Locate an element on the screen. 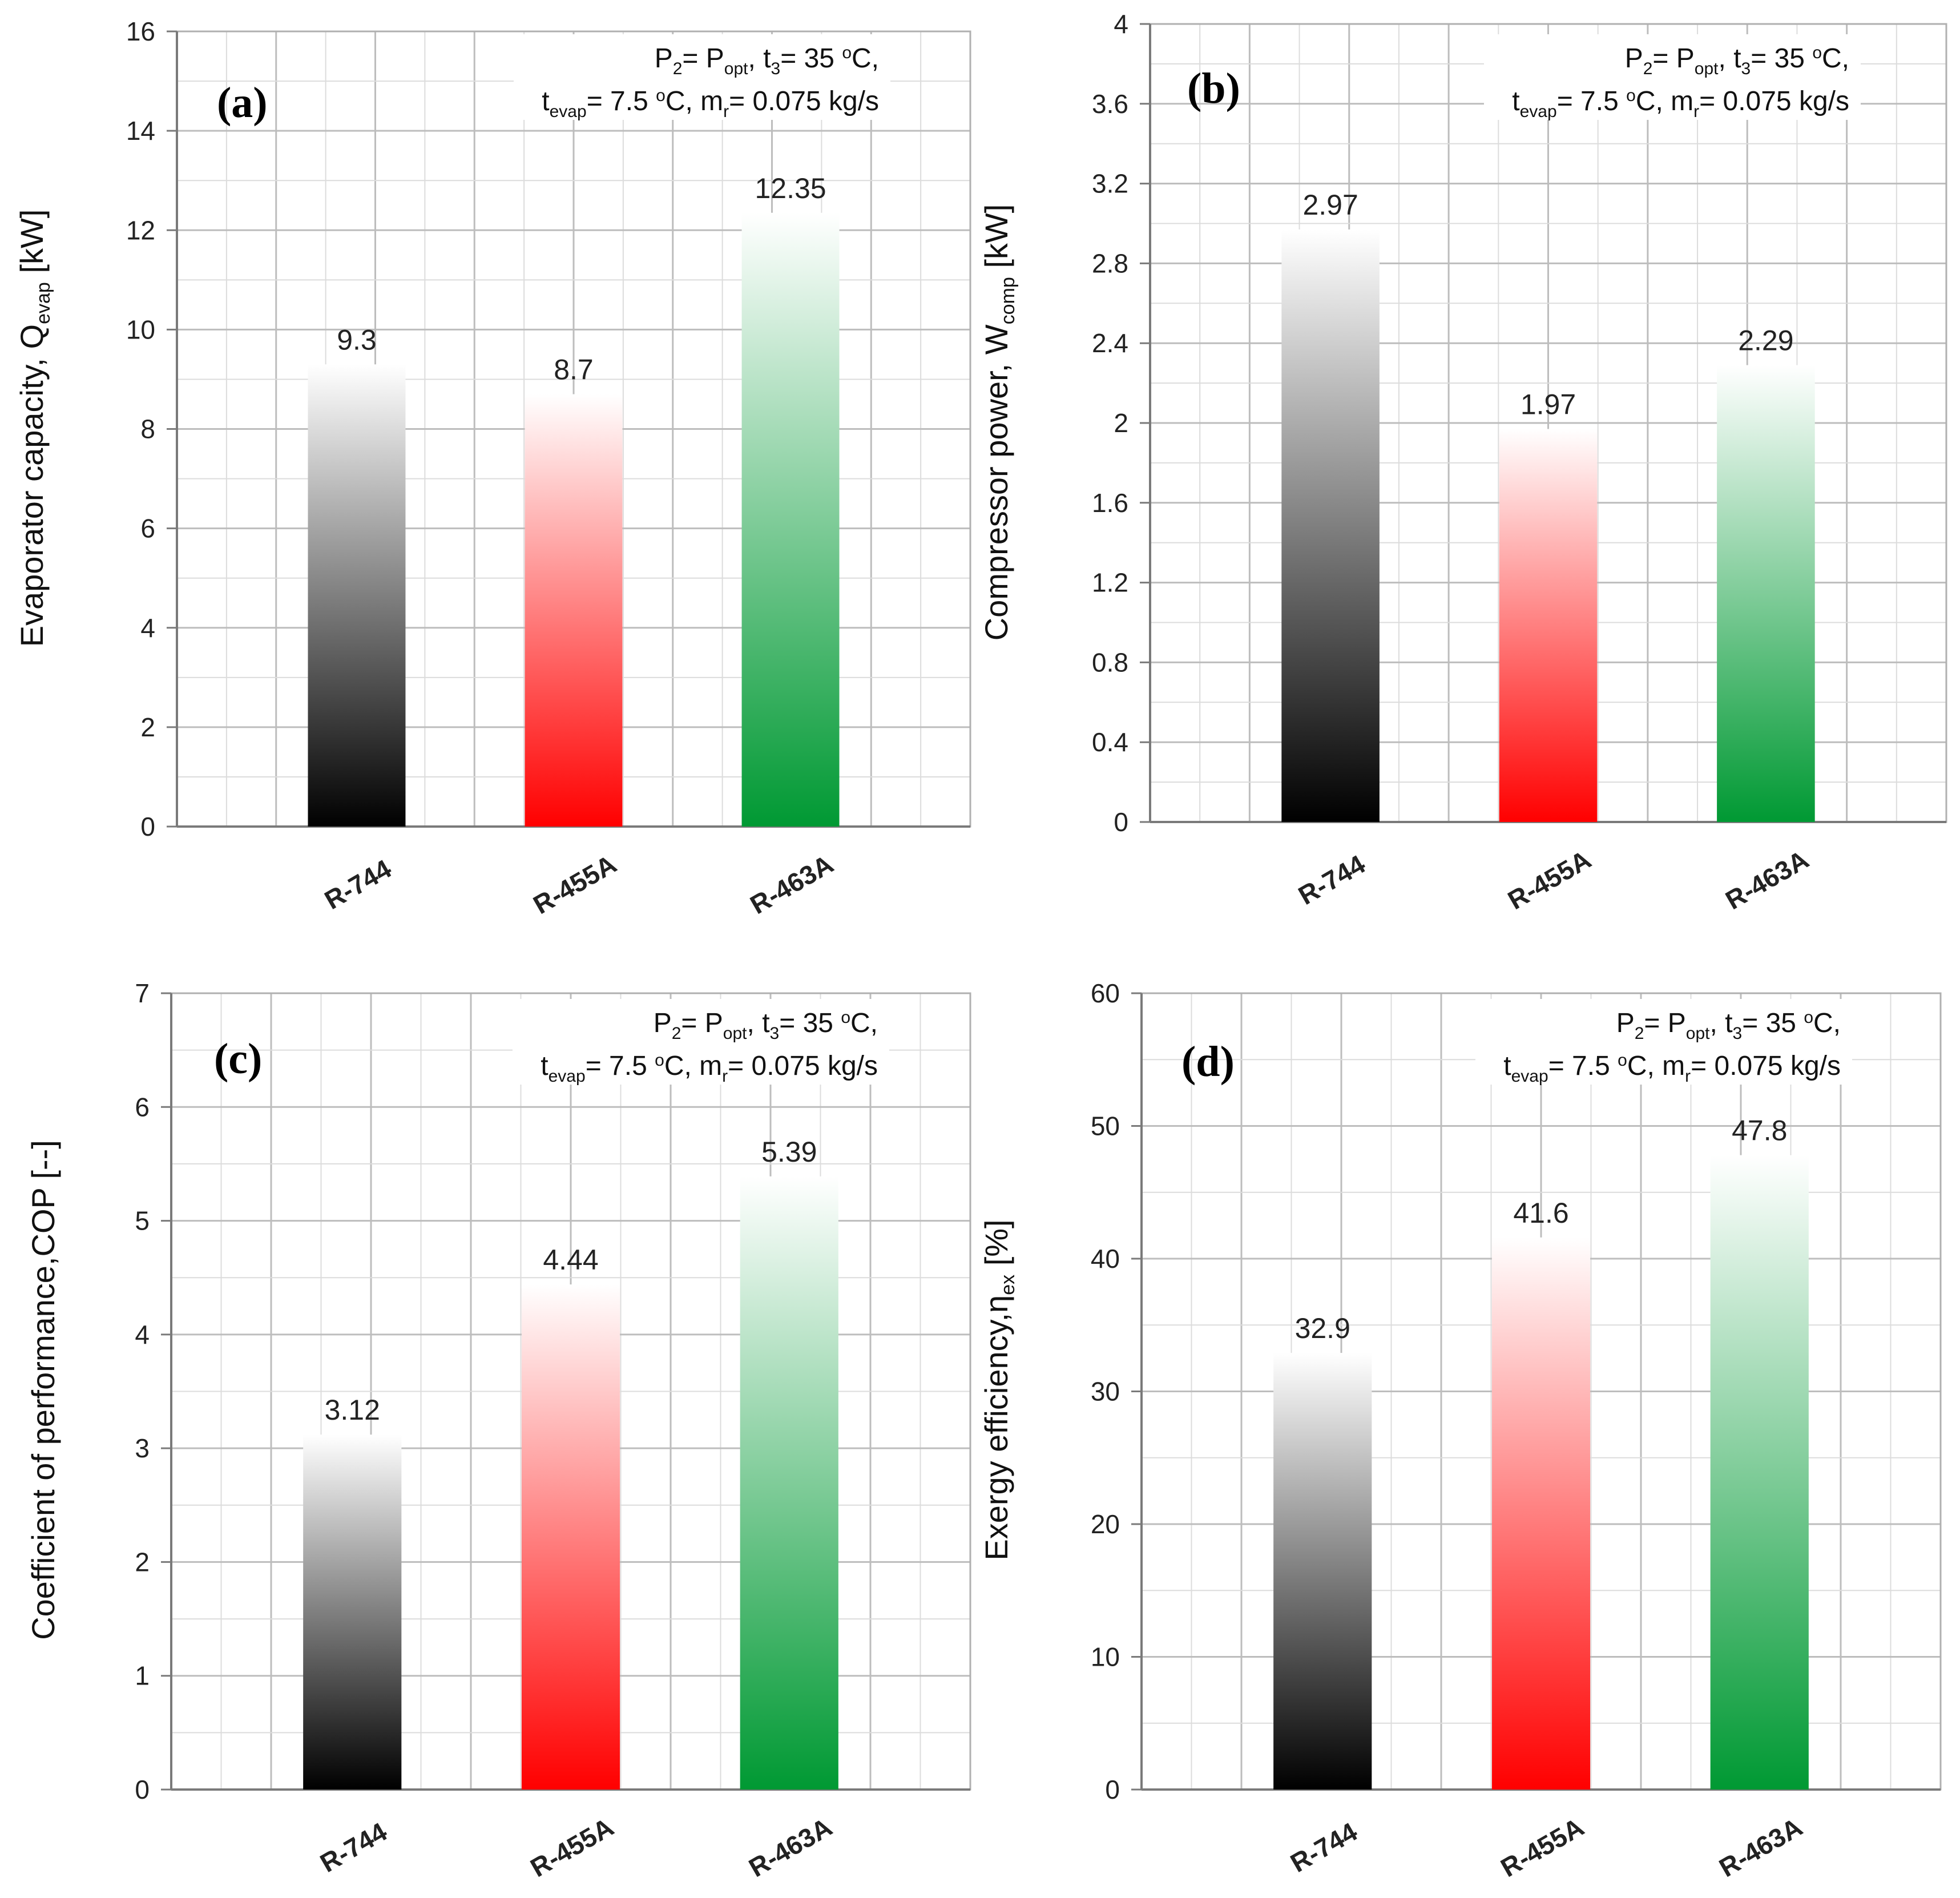 Image resolution: width=1960 pixels, height=1898 pixels. y-axis-label: Evaporator capacity, Qevap [kW] is located at coordinates (34, 428).